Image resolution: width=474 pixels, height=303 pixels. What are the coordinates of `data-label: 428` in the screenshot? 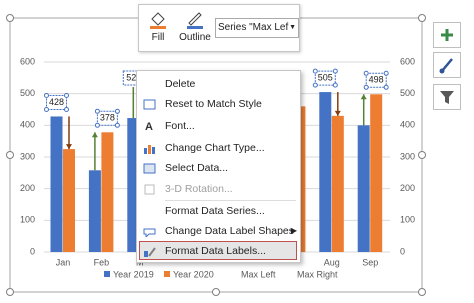 It's located at (56, 102).